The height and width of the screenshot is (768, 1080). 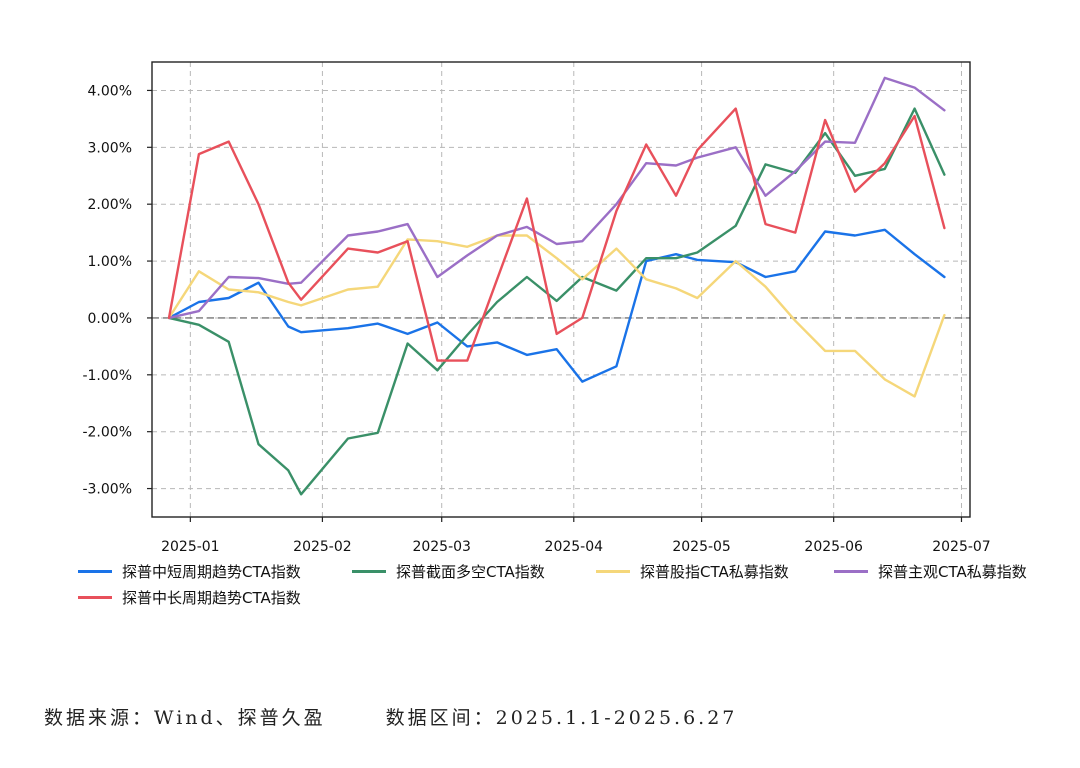 What do you see at coordinates (110, 262) in the screenshot?
I see `y-tick-label: 1.00%` at bounding box center [110, 262].